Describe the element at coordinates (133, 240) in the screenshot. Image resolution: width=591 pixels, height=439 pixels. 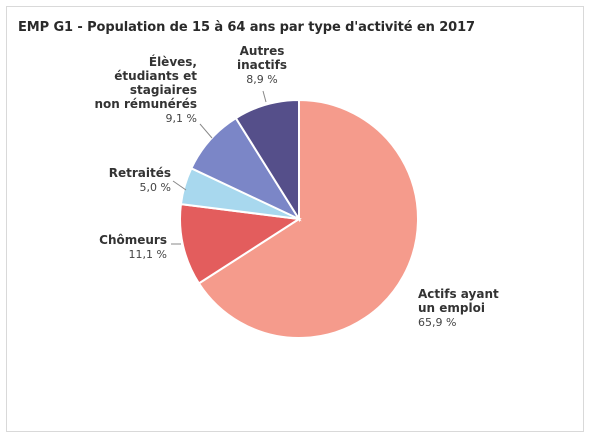
I see `slice-label-1: Chômeurs` at that location.